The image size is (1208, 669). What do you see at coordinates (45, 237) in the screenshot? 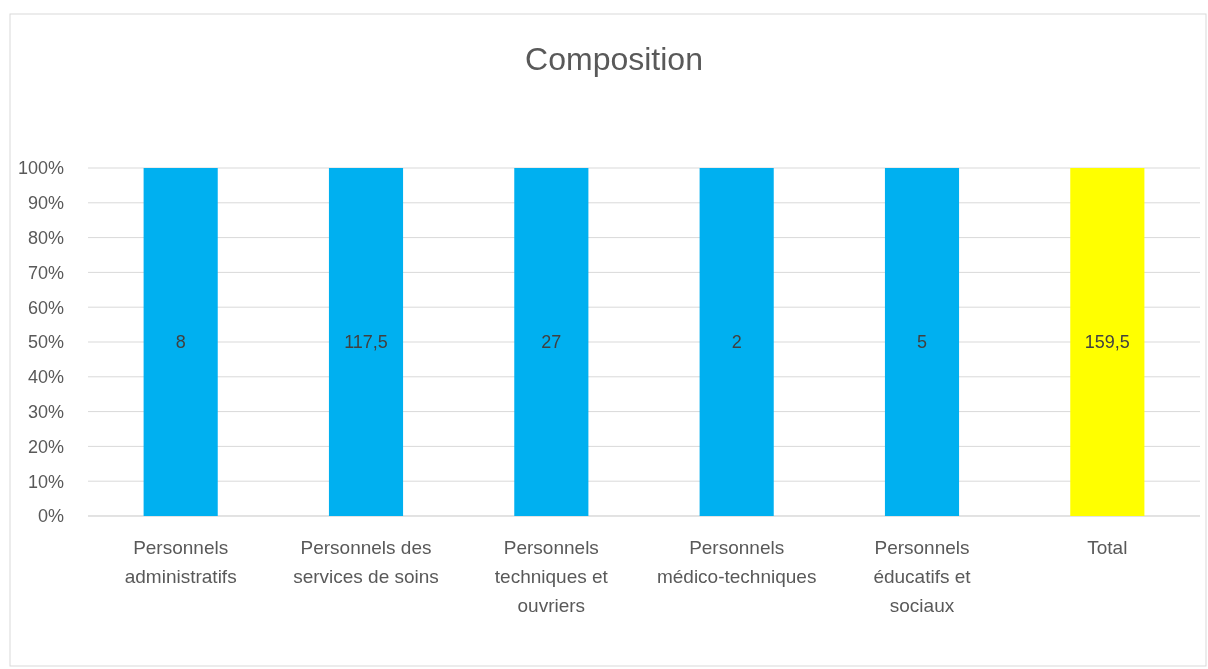
I see `y-tick-label: 80%` at bounding box center [45, 237].